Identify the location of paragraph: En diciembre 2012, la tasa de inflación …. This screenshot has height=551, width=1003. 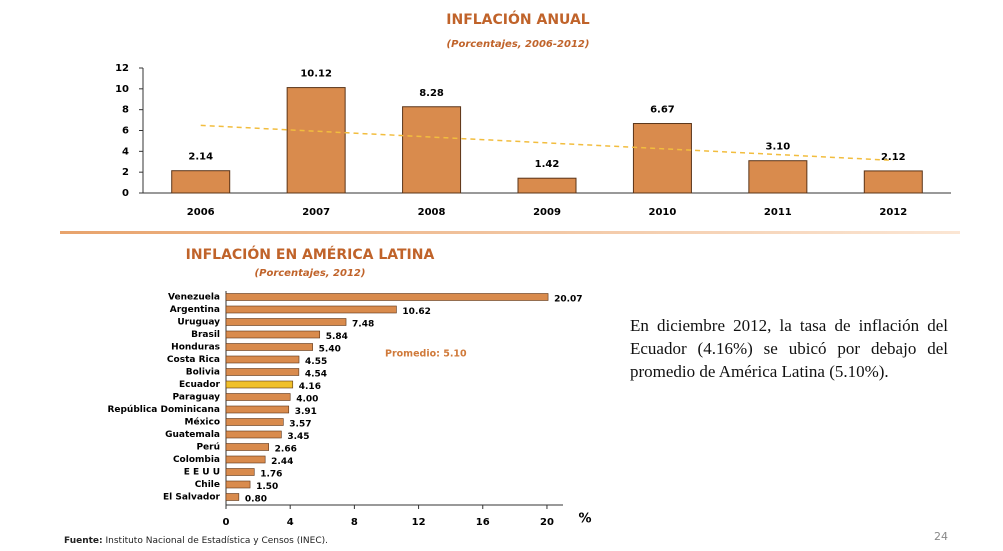
(789, 348).